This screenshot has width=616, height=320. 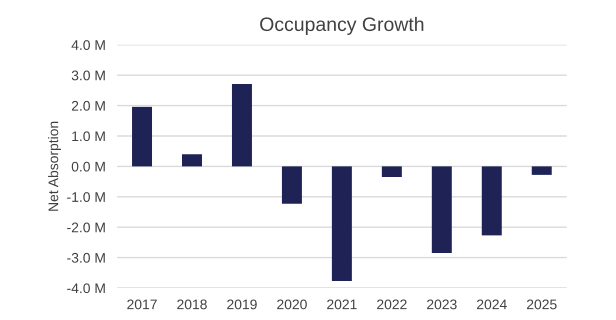 What do you see at coordinates (88, 105) in the screenshot?
I see `y-tick-label: 2.0 M` at bounding box center [88, 105].